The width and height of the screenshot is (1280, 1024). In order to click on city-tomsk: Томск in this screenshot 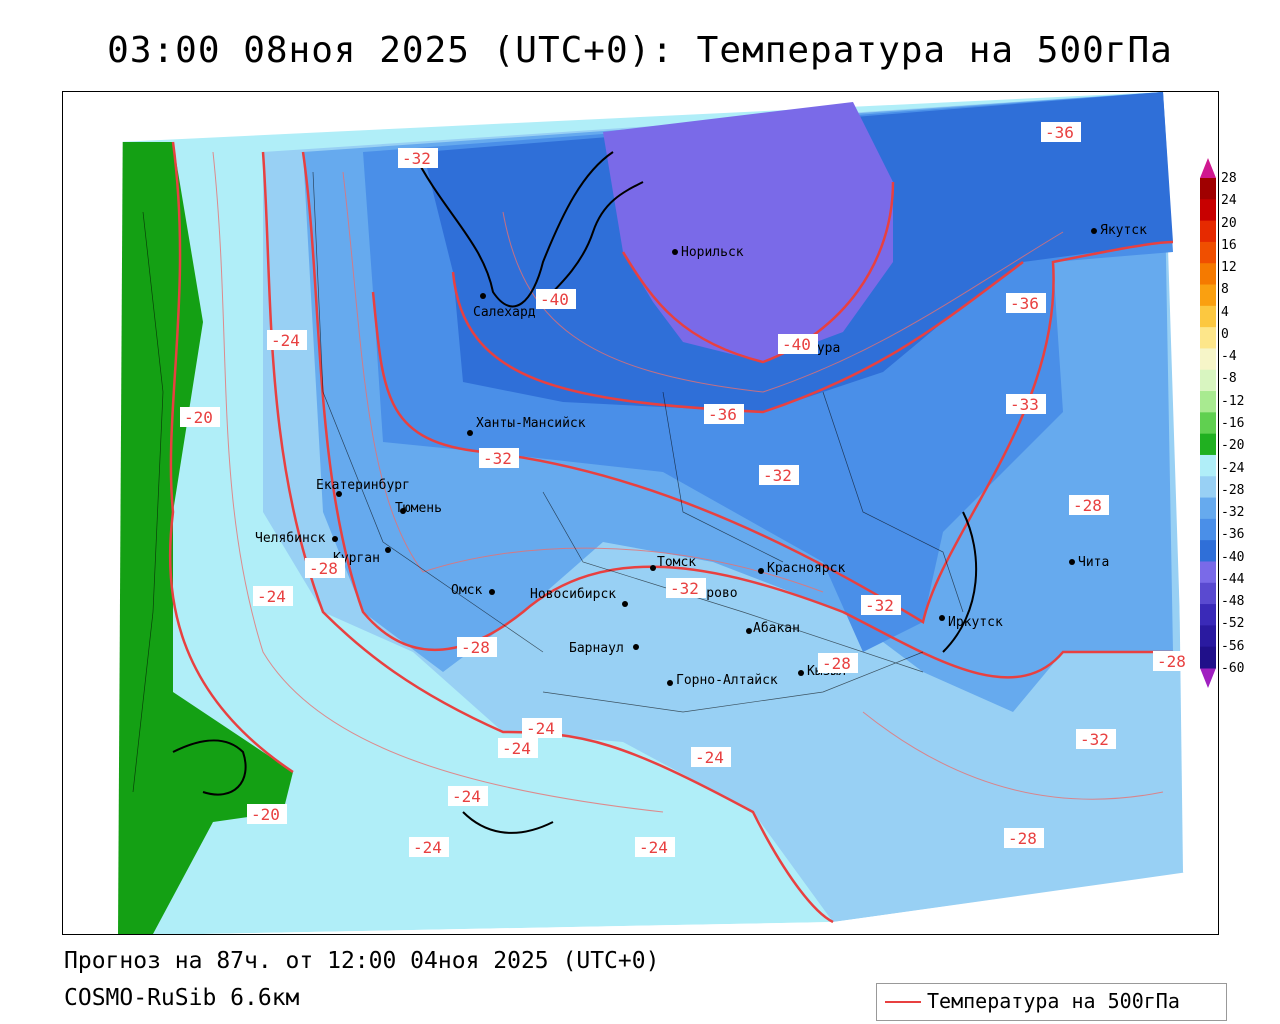, I will do `click(673, 563)`.